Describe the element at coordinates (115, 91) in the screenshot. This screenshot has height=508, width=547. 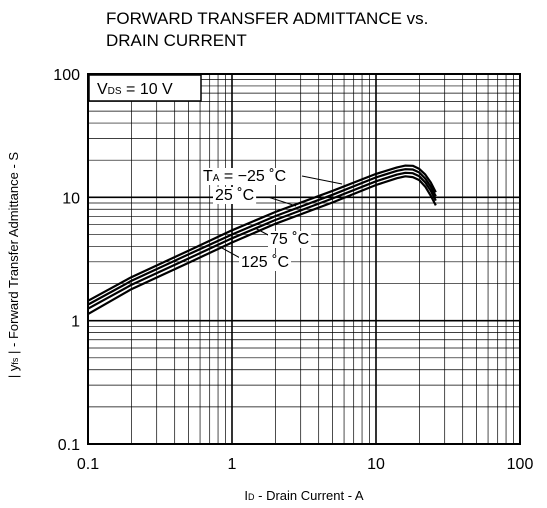
I see `condition-sub: DS` at that location.